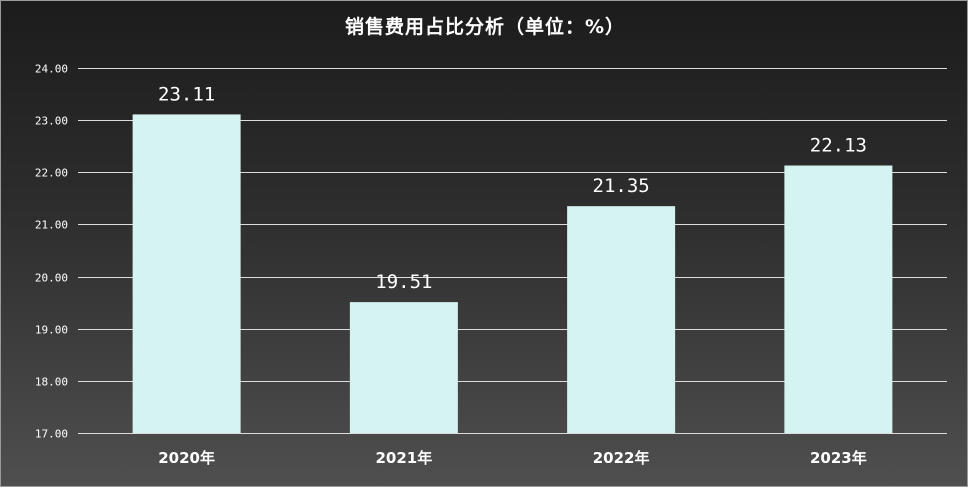 This screenshot has height=488, width=968. I want to click on y-tick-label: 24.00, so click(51, 69).